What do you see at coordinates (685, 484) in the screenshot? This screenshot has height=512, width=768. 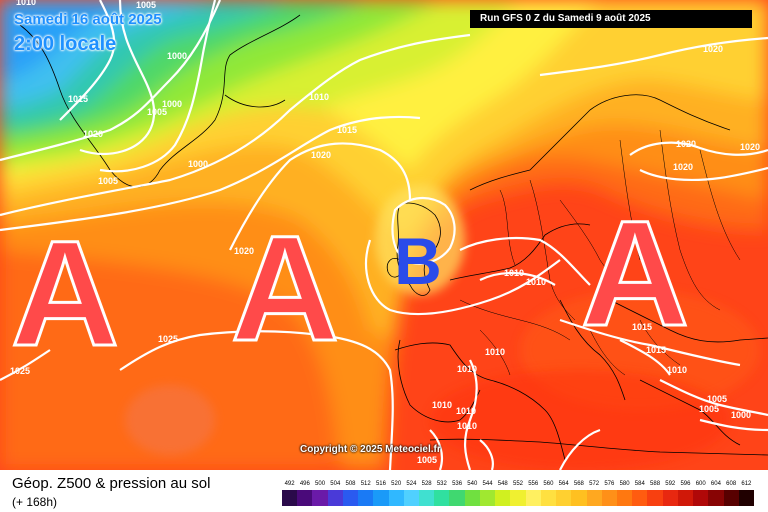 I see `scale-tick-label: 596` at bounding box center [685, 484].